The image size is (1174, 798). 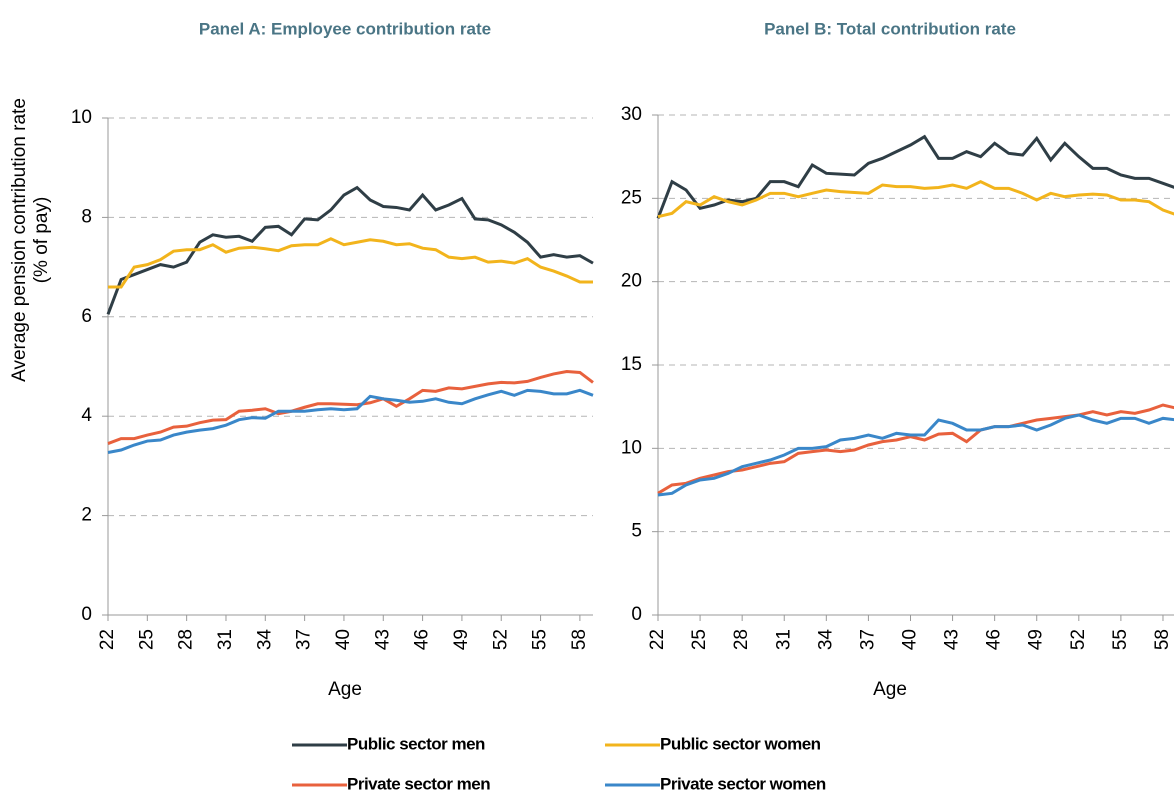 I want to click on panel-title: Panel B: Total contribution rate, so click(x=890, y=28).